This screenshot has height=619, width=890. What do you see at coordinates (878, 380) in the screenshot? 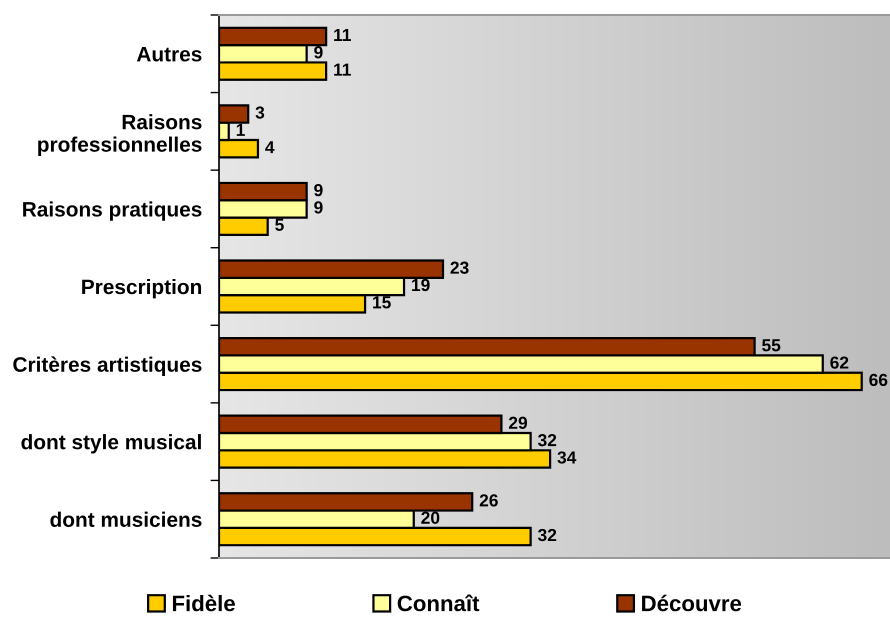
I see `data-label: 66` at bounding box center [878, 380].